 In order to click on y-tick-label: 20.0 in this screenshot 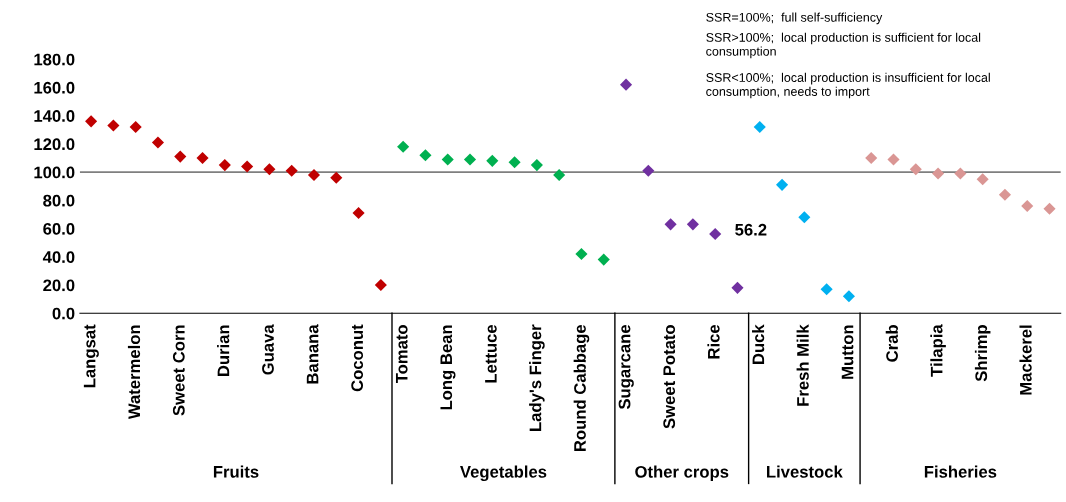, I will do `click(59, 285)`.